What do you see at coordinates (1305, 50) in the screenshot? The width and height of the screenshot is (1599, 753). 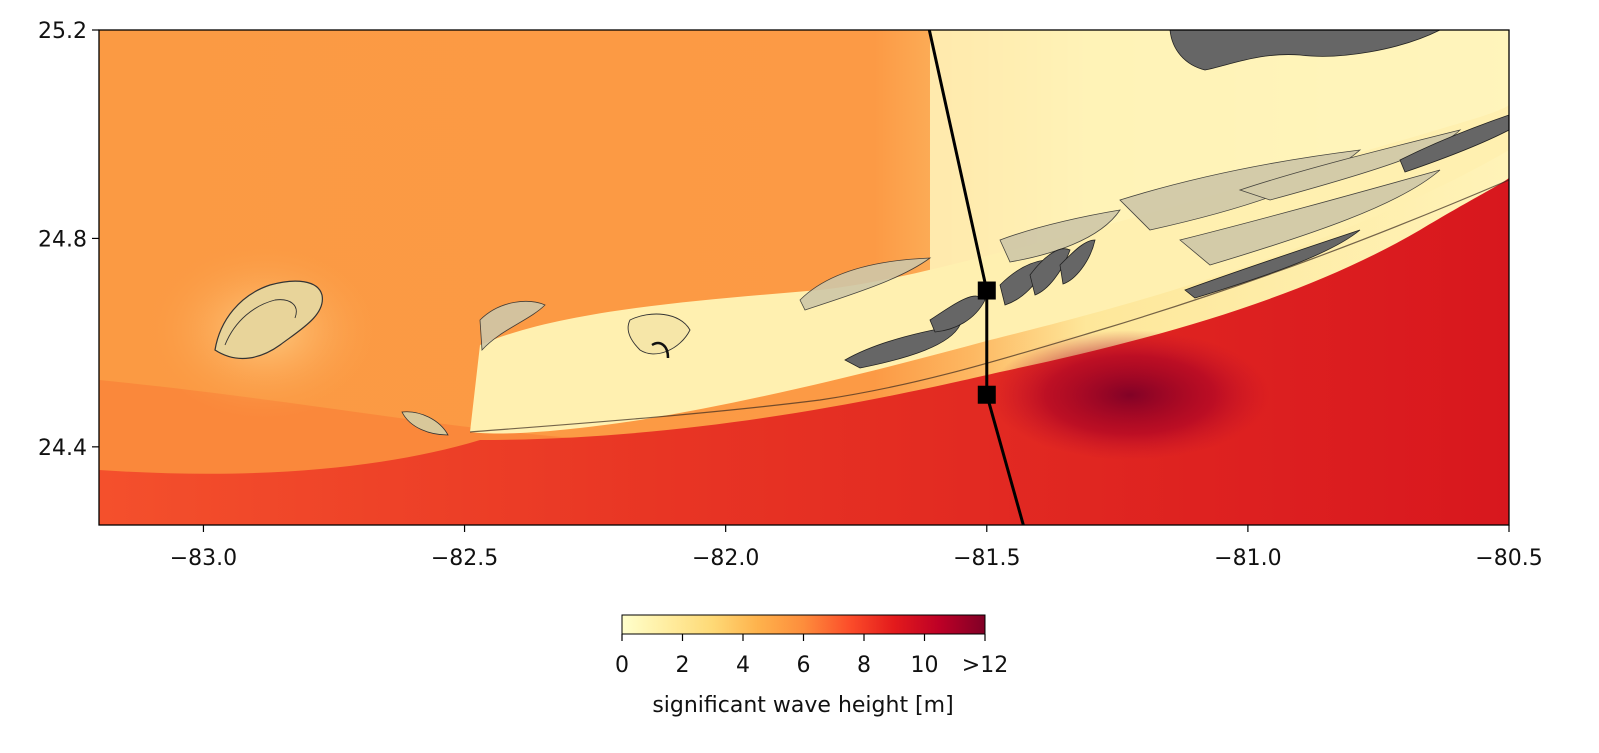 I see `mainland-florida` at bounding box center [1305, 50].